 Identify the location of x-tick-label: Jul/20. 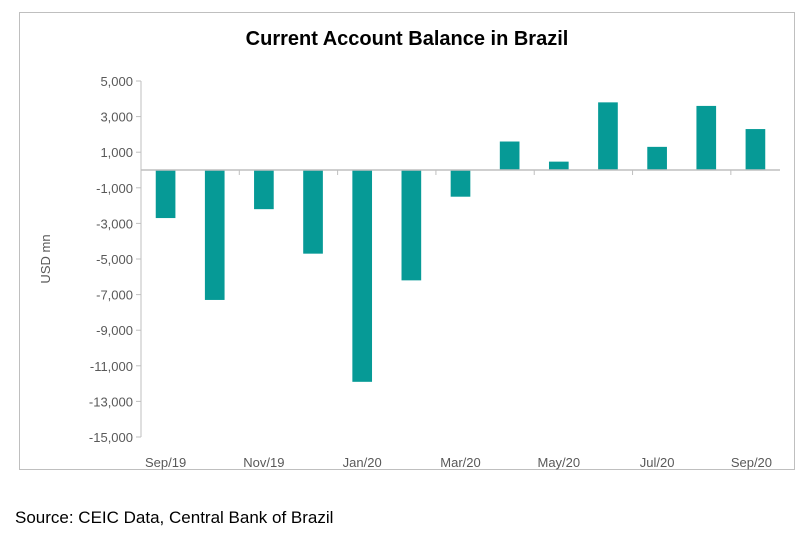
(657, 462).